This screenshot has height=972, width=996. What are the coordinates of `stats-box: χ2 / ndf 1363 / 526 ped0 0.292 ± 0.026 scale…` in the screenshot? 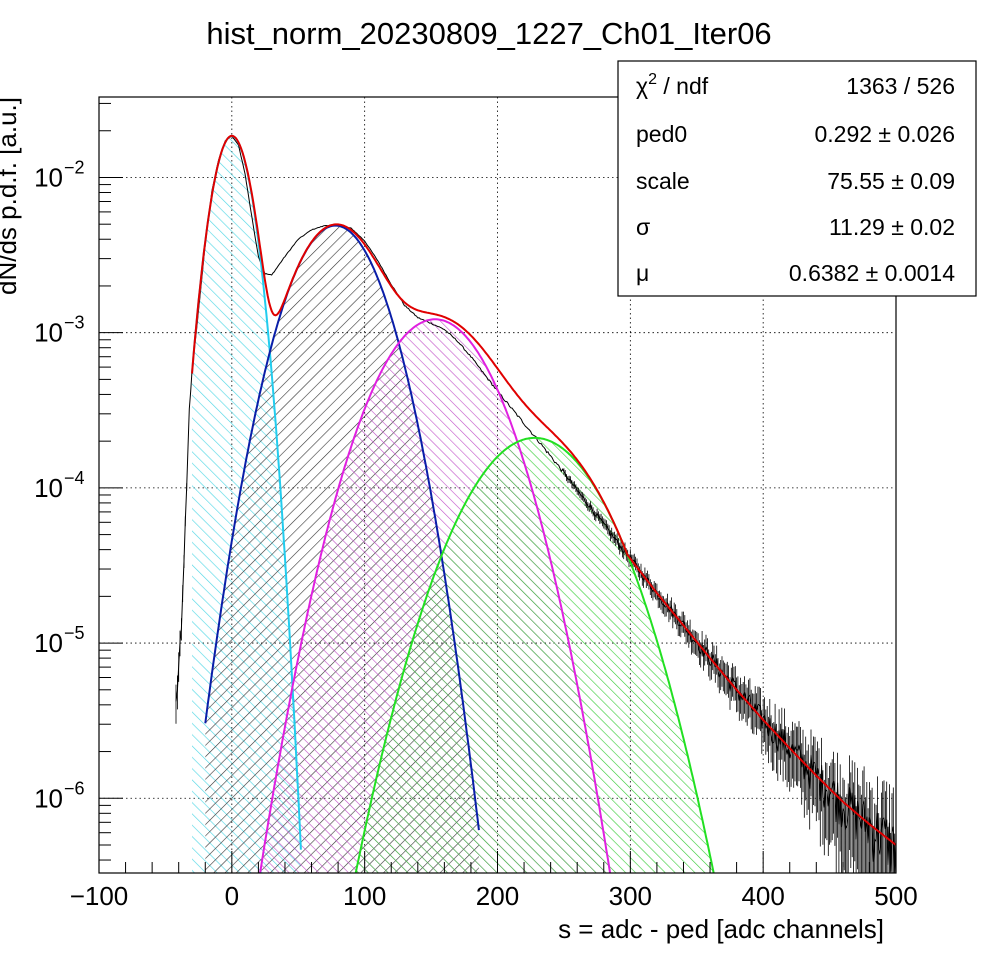 It's located at (797, 178).